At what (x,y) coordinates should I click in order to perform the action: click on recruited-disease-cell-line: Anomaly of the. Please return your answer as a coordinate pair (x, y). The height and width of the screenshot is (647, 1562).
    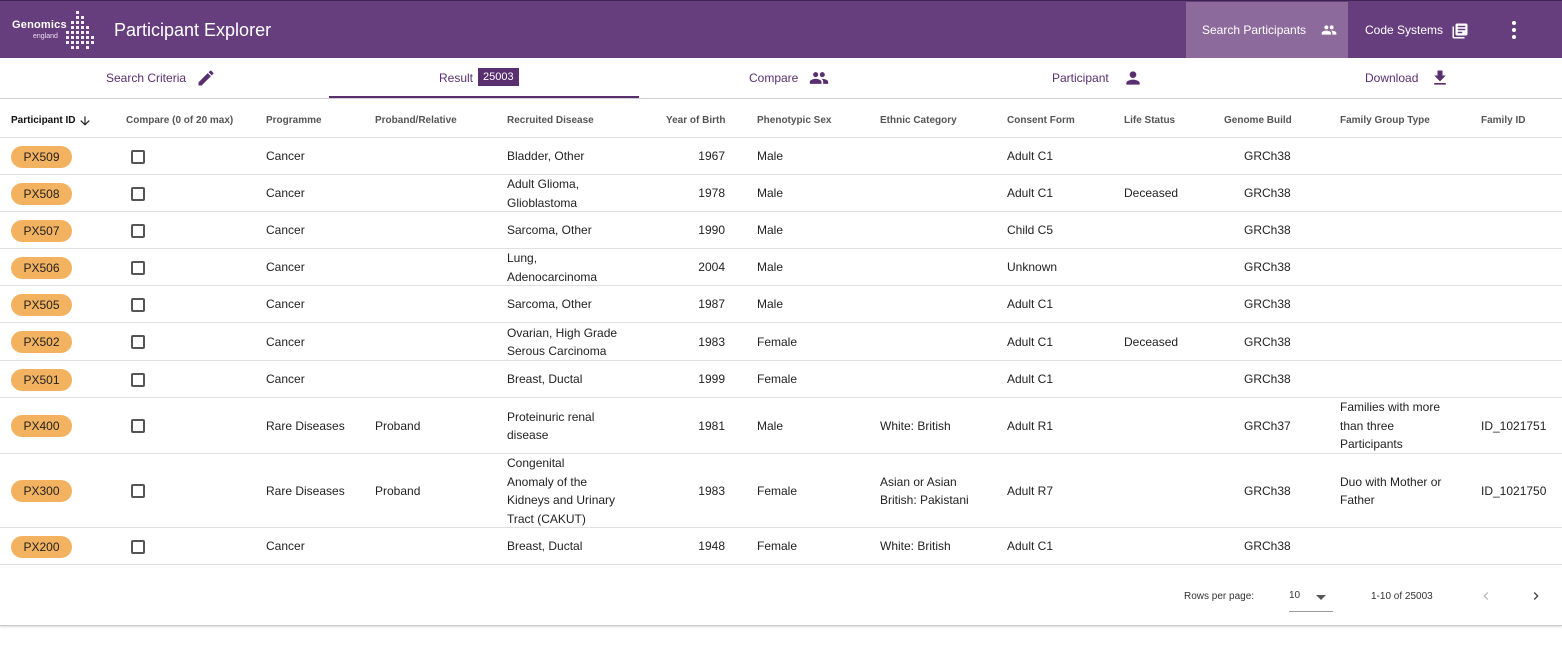
    Looking at the image, I should click on (547, 481).